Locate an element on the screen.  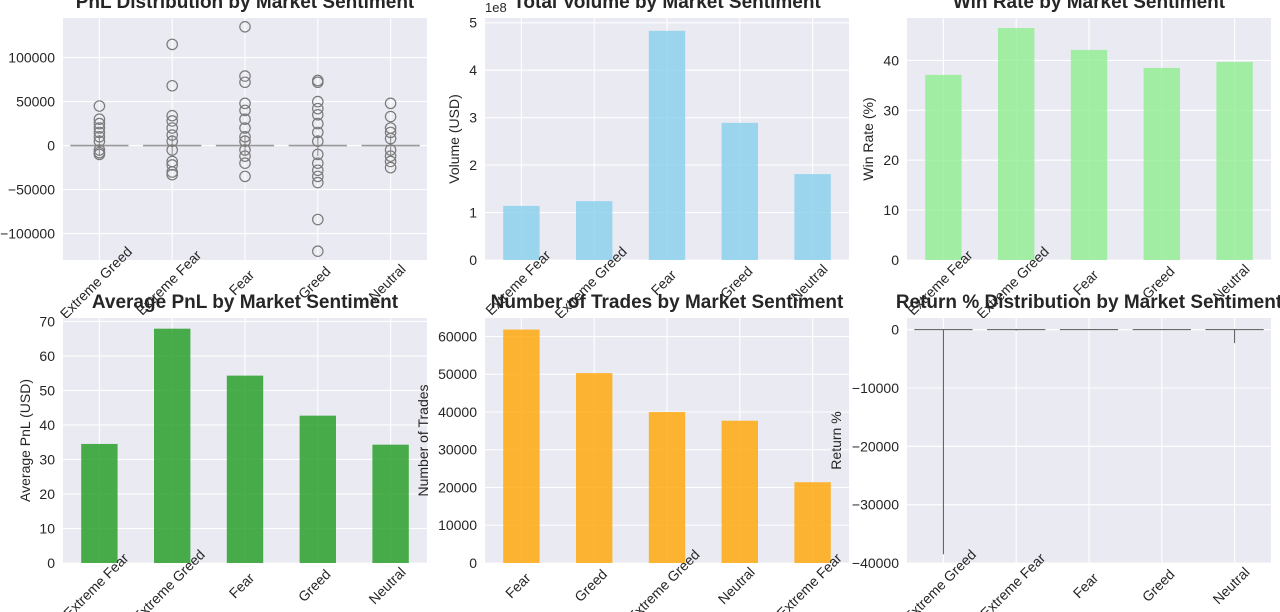
return_box-ytick-2: −20000 is located at coordinates (875, 446).